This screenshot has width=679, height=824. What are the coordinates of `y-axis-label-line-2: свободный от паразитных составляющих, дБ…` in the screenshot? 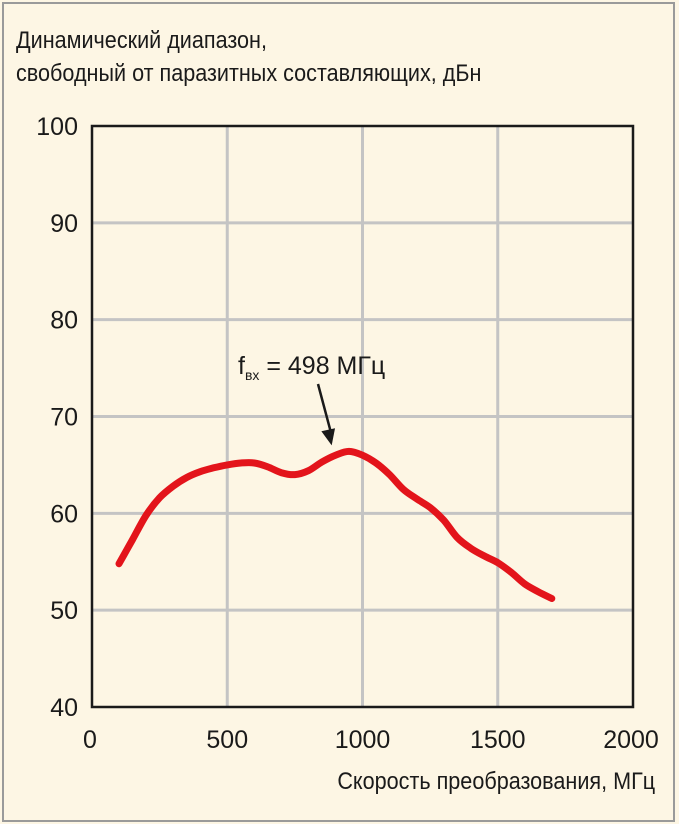 It's located at (249, 73).